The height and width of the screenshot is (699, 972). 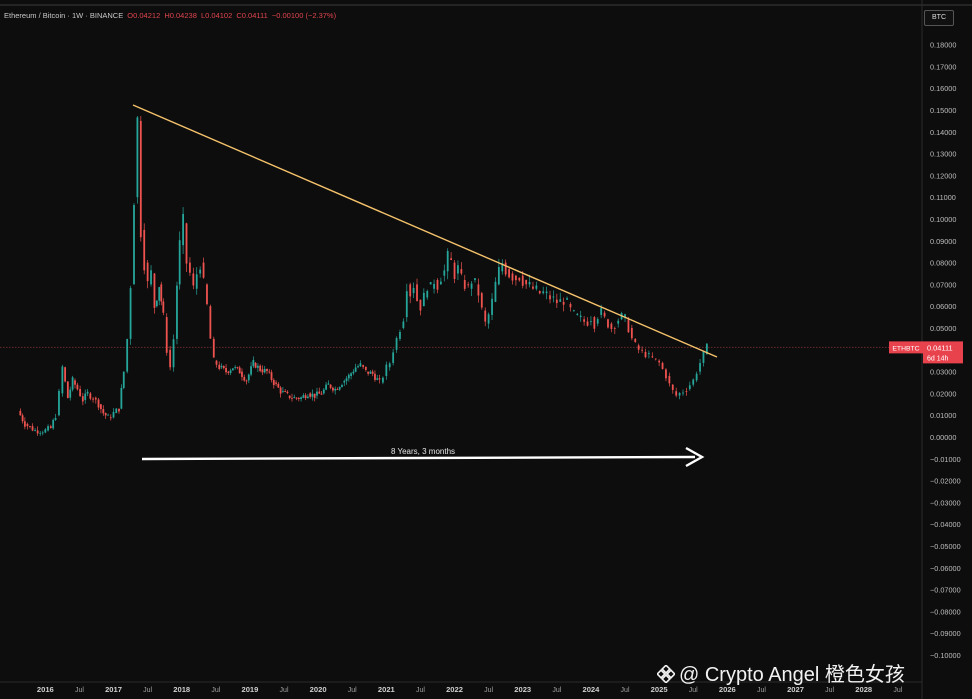 I want to click on y-tick-label: 0.17000, so click(x=943, y=66).